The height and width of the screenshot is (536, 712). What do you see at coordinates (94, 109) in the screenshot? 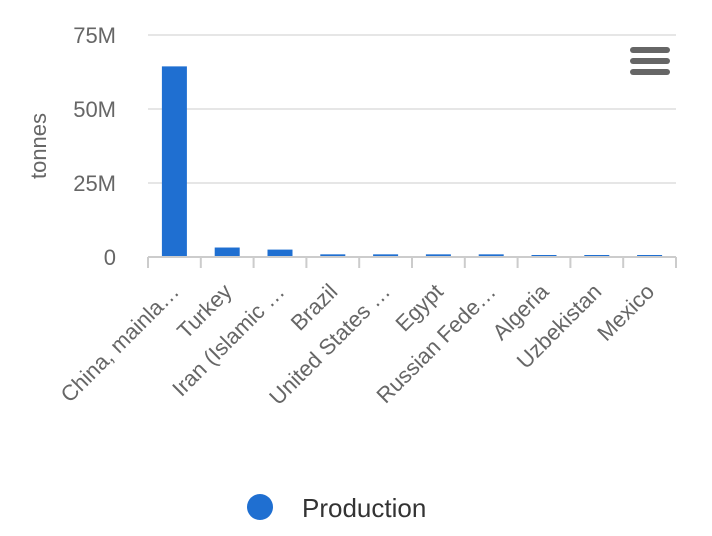
I see `y-tick-label: 50M` at bounding box center [94, 109].